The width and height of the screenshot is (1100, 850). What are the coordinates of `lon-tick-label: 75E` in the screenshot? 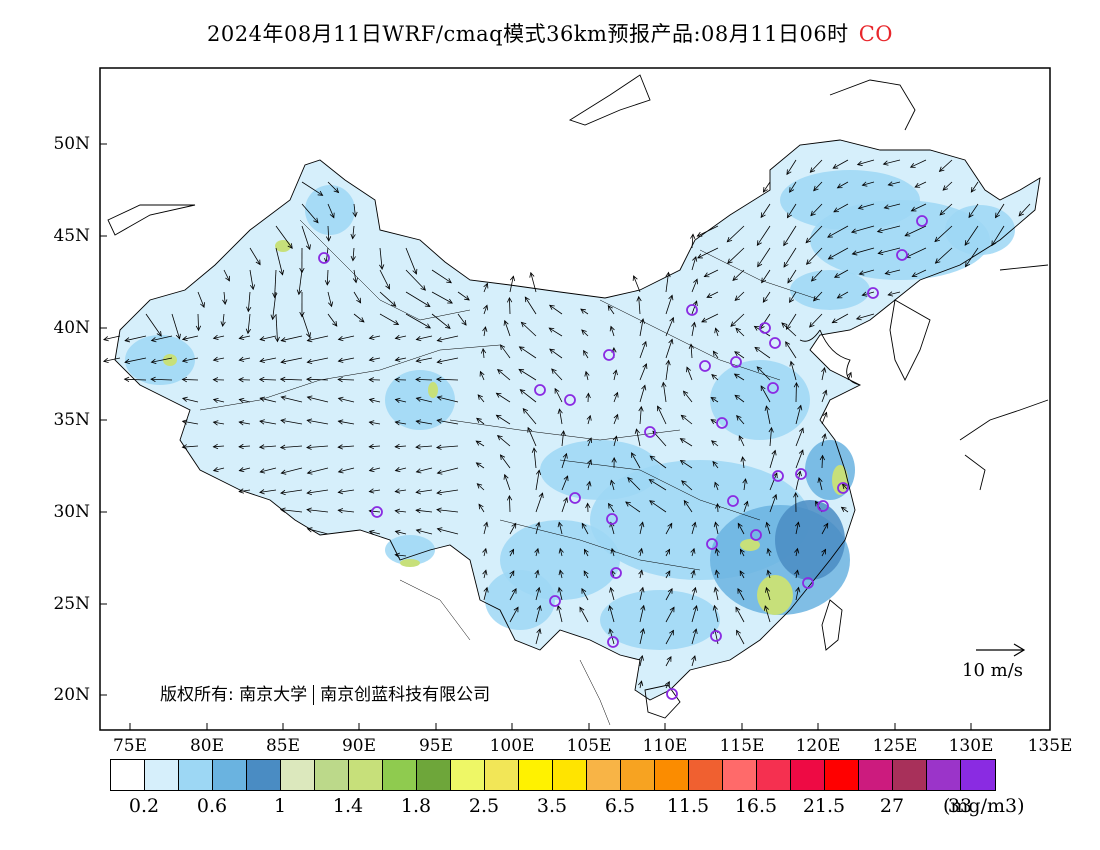 It's located at (130, 746).